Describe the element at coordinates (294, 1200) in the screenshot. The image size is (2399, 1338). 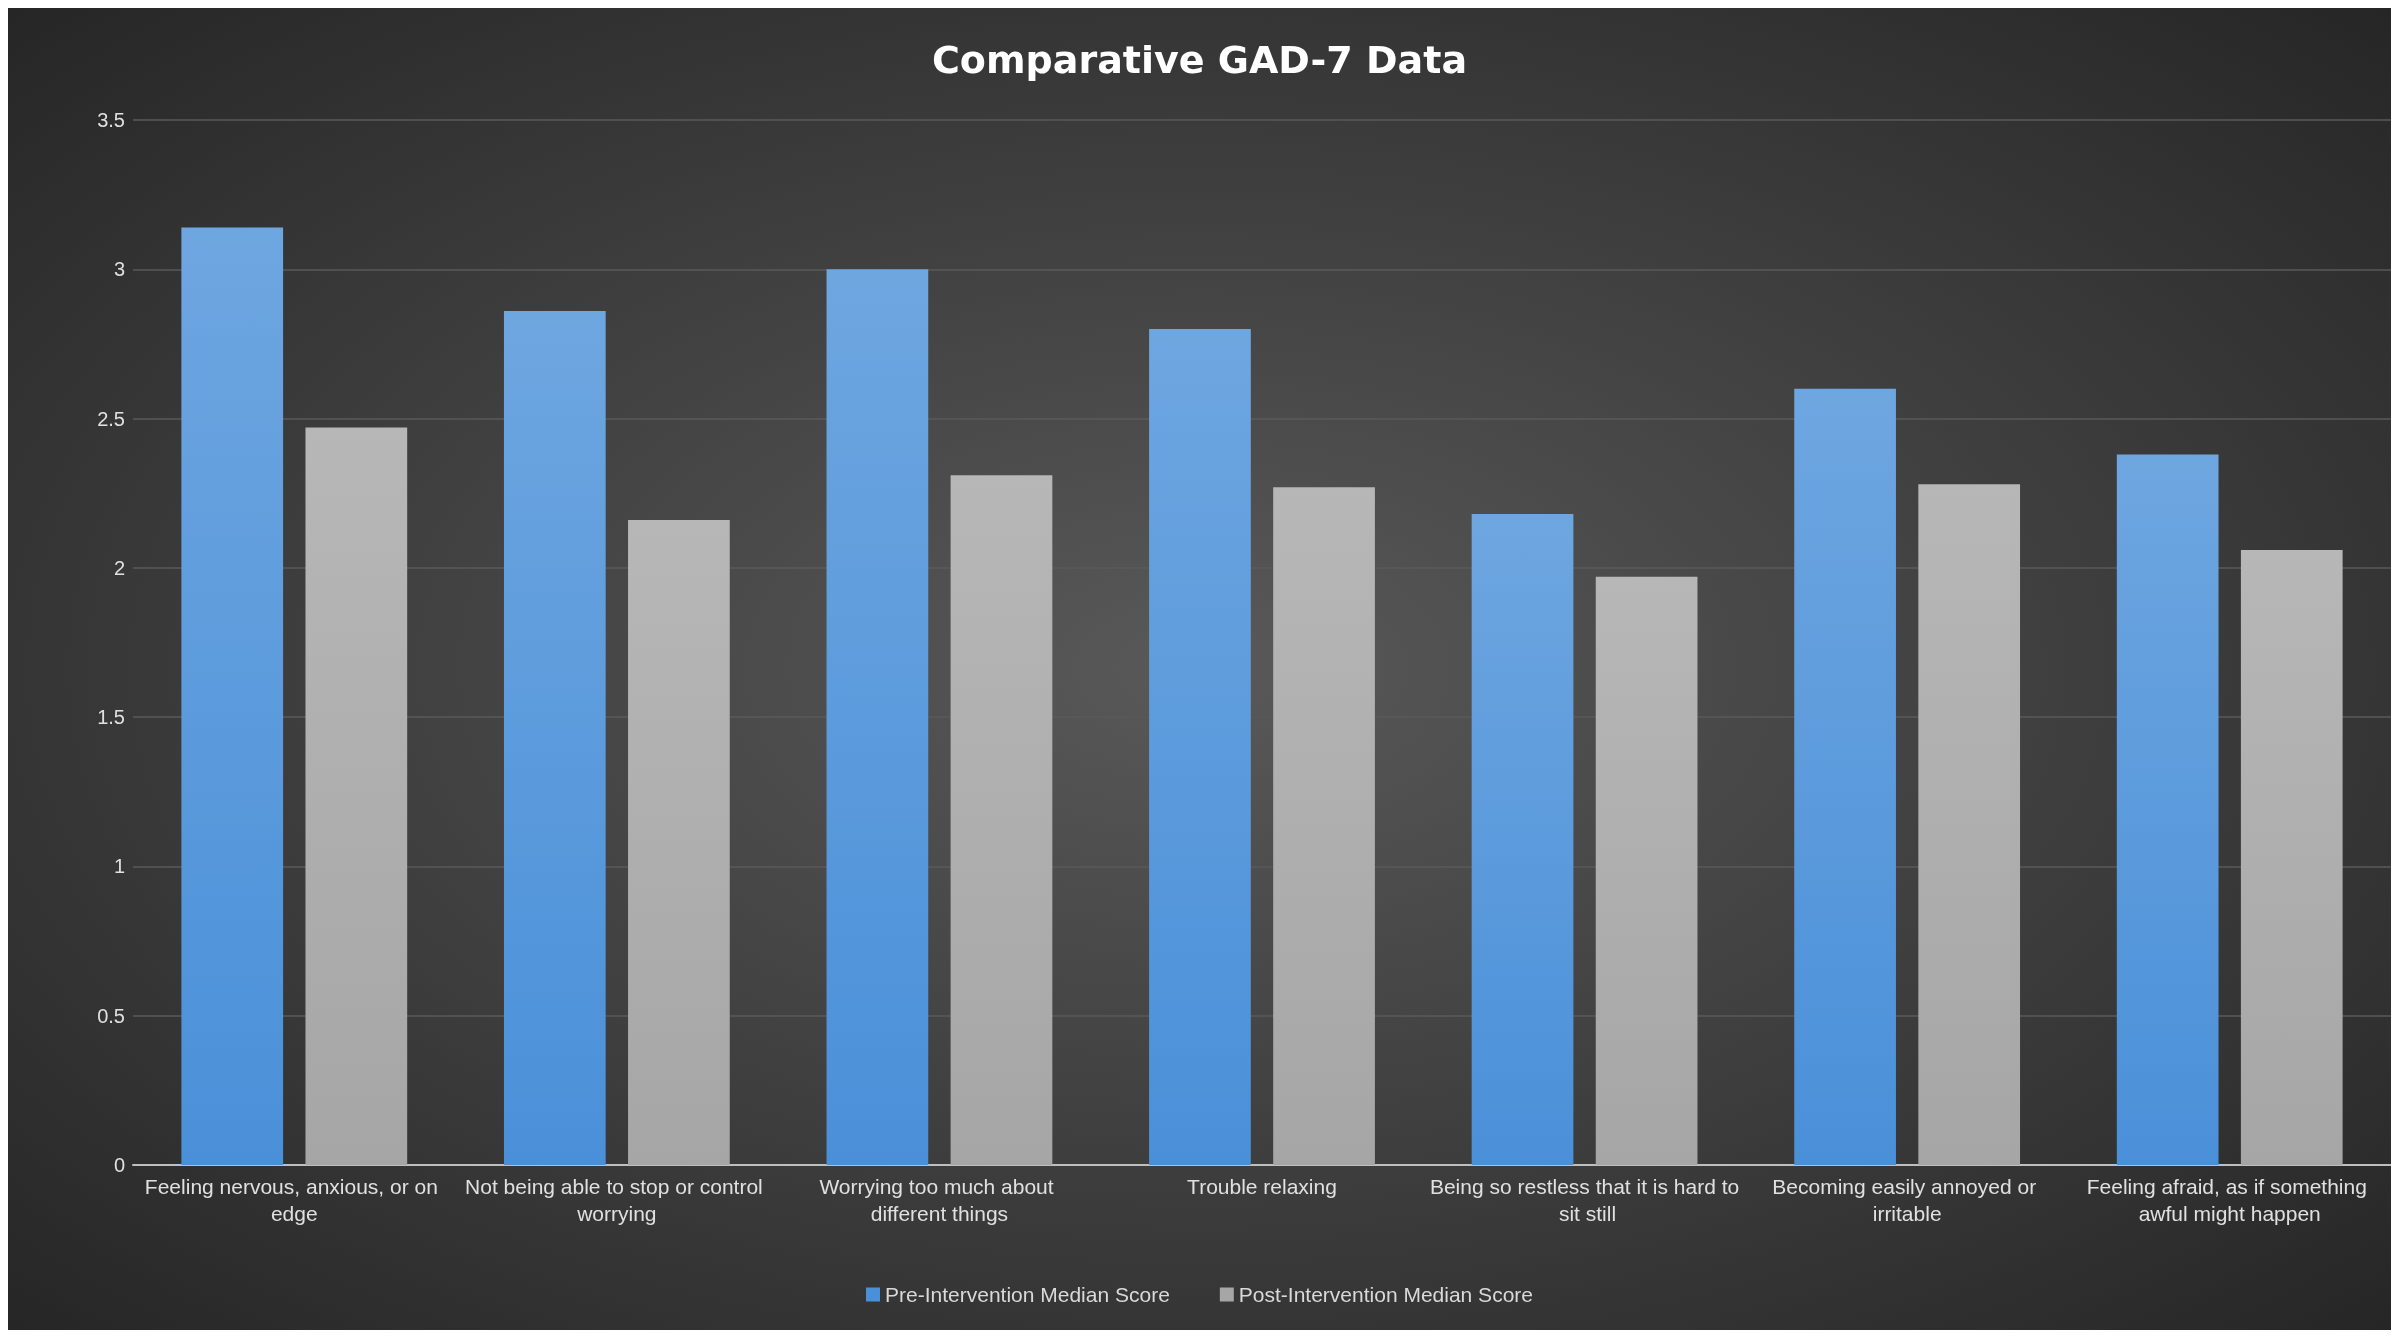
I see `x-tick-label: Feeling nervous, anxious, or on edge` at that location.